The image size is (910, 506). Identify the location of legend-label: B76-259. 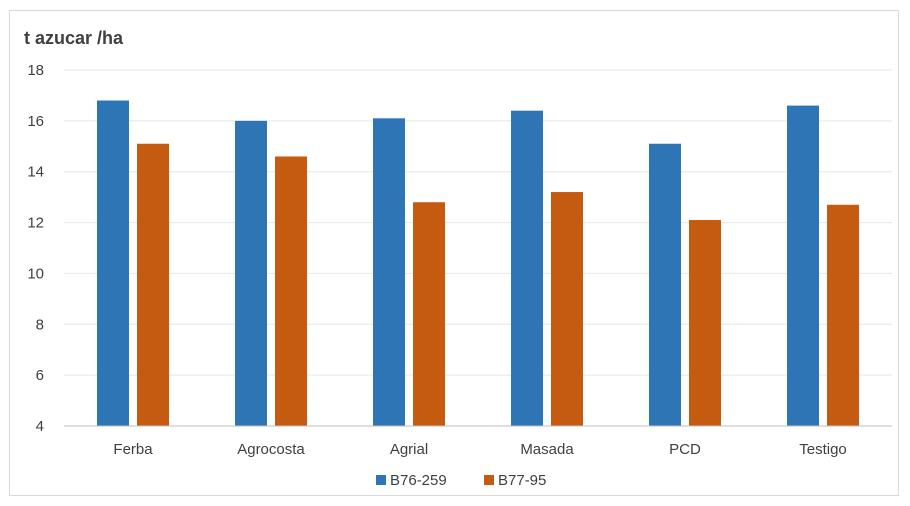
(418, 480).